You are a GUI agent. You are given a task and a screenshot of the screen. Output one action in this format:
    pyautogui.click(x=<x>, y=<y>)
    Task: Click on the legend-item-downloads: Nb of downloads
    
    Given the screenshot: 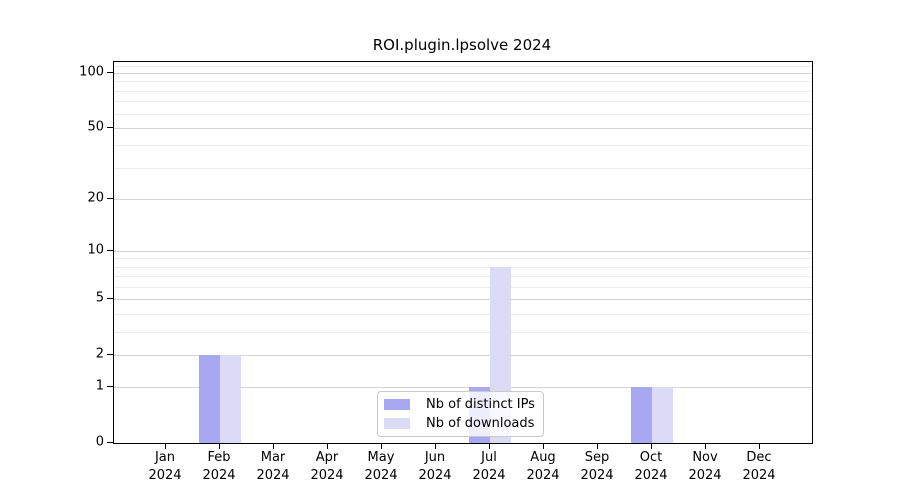 What is the action you would take?
    pyautogui.click(x=459, y=423)
    